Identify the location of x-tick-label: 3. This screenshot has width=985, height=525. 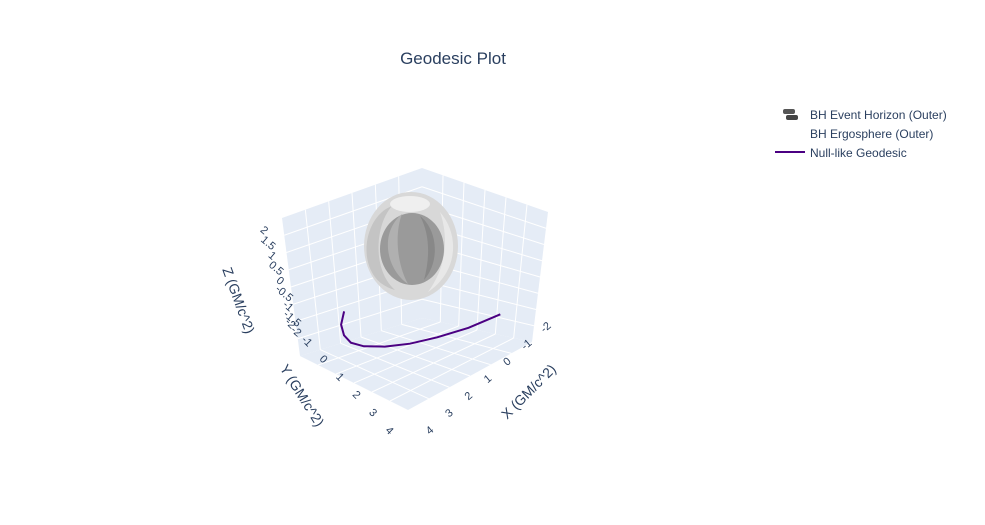
(449, 413).